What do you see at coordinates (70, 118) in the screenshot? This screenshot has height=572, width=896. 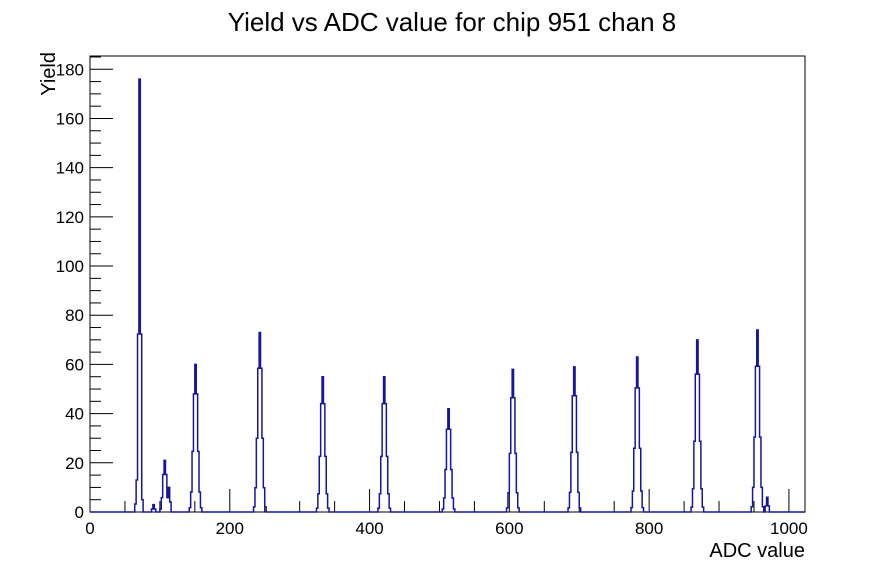 I see `y-tick-label: 160` at bounding box center [70, 118].